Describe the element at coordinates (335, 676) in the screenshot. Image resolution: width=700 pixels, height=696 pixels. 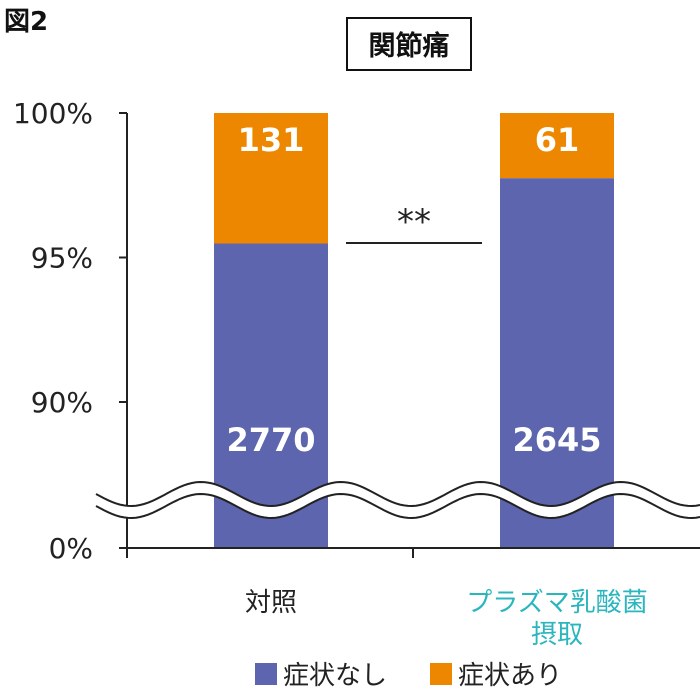
I see `legend-label: 症状なし` at that location.